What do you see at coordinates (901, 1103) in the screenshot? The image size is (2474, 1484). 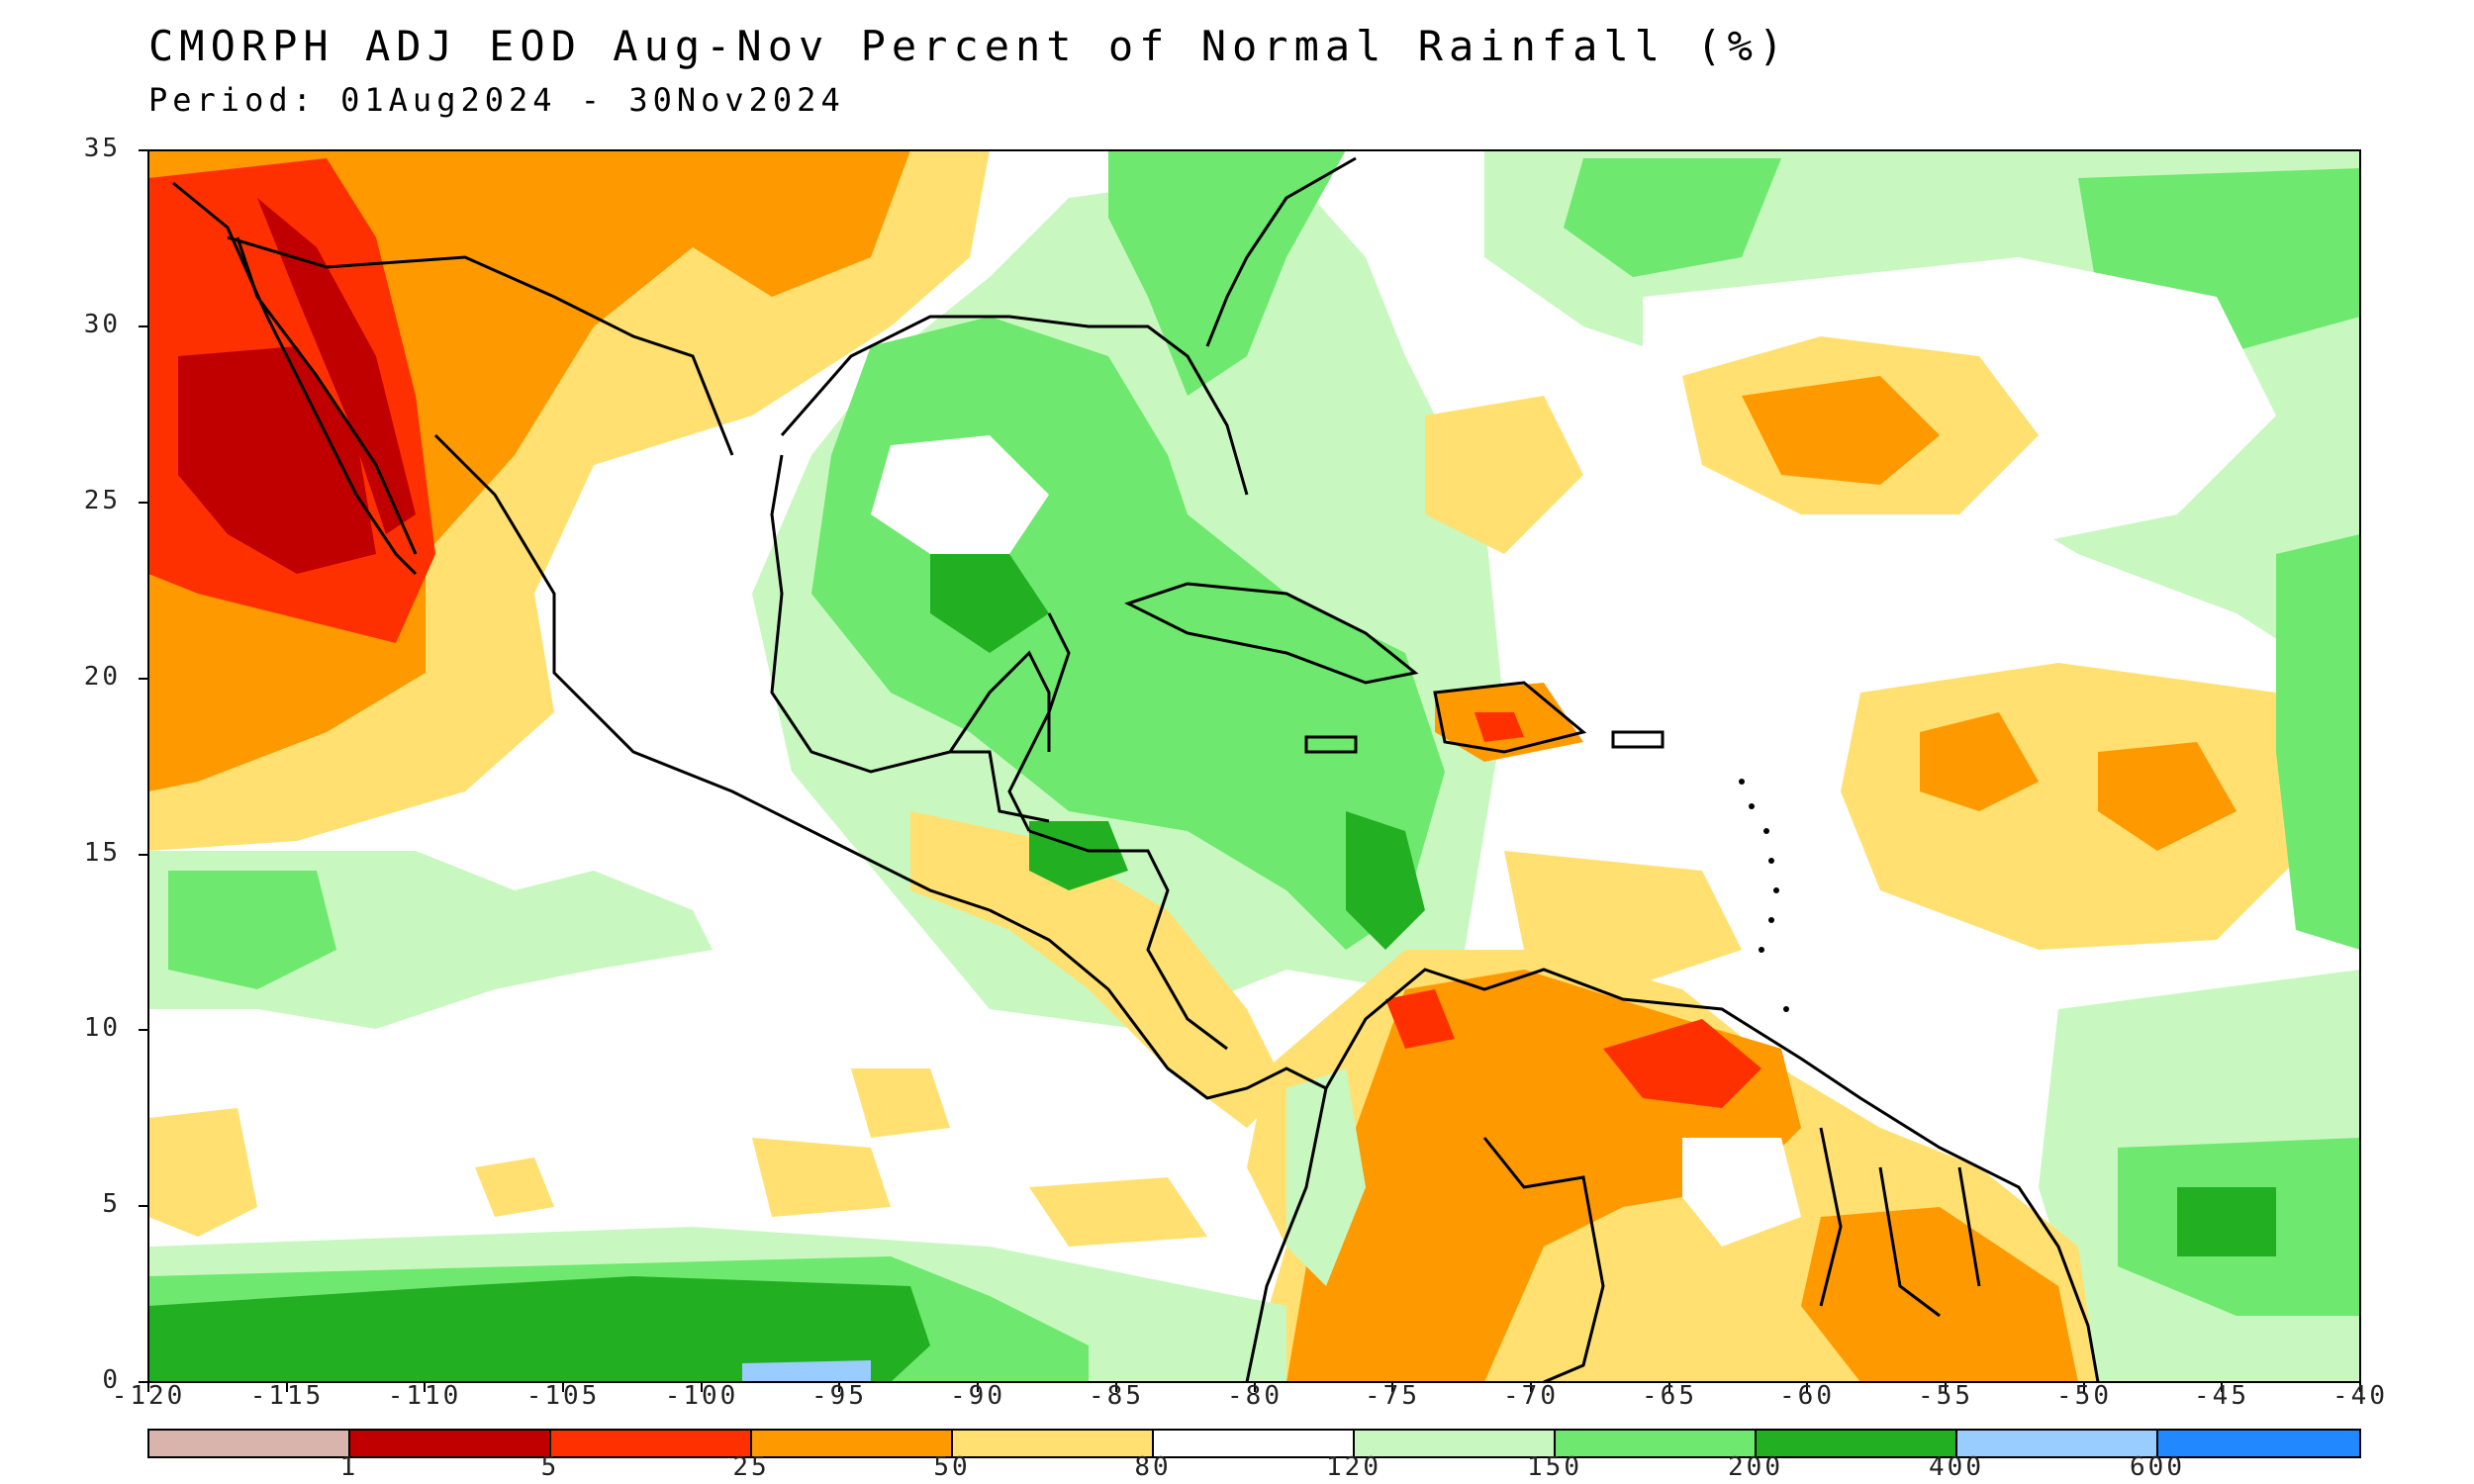 I see `field-yellow-pacific-spot2` at bounding box center [901, 1103].